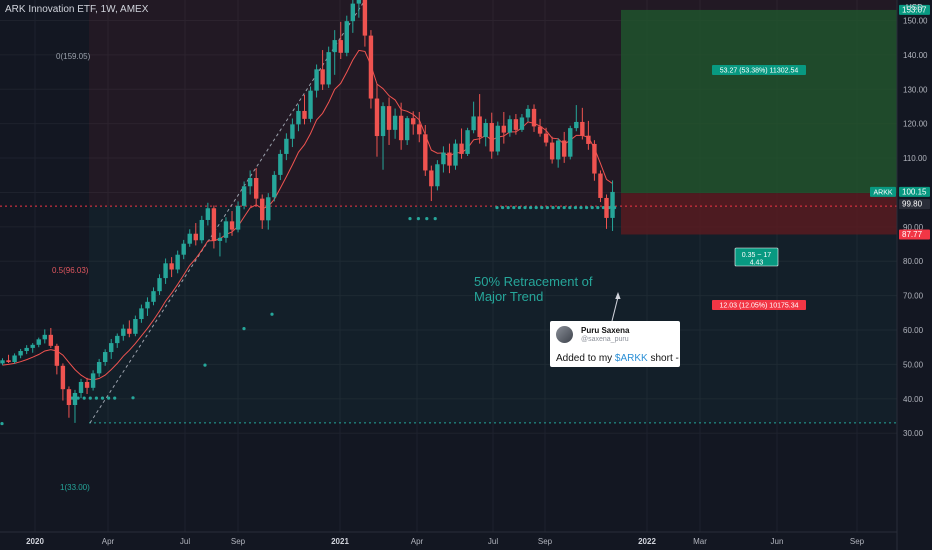 The width and height of the screenshot is (932, 550). What do you see at coordinates (913, 364) in the screenshot?
I see `price-tick-label: 50.00` at bounding box center [913, 364].